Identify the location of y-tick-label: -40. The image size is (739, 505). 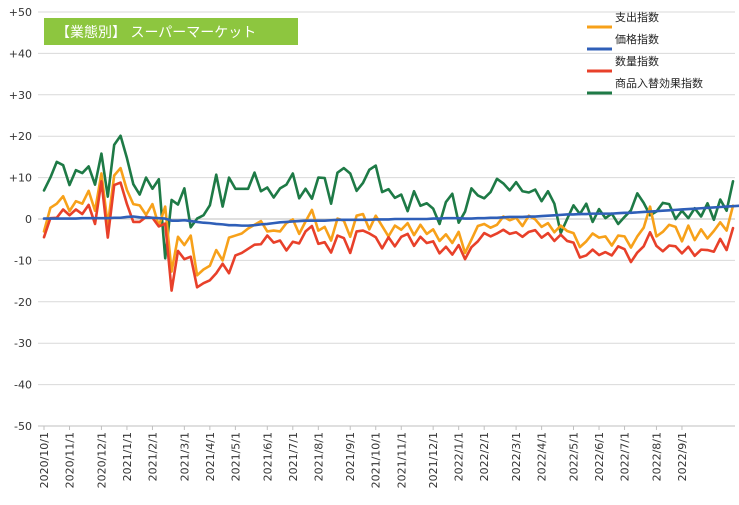
(23, 385).